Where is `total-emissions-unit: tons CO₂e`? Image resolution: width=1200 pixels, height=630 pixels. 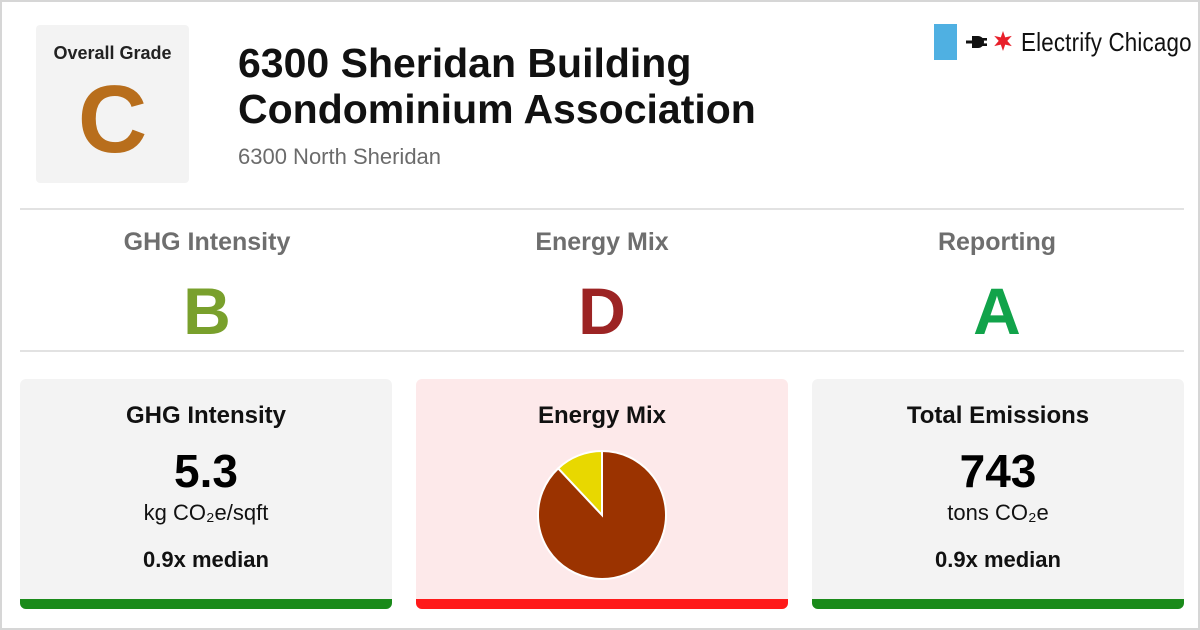
total-emissions-unit: tons CO₂e is located at coordinates (998, 512).